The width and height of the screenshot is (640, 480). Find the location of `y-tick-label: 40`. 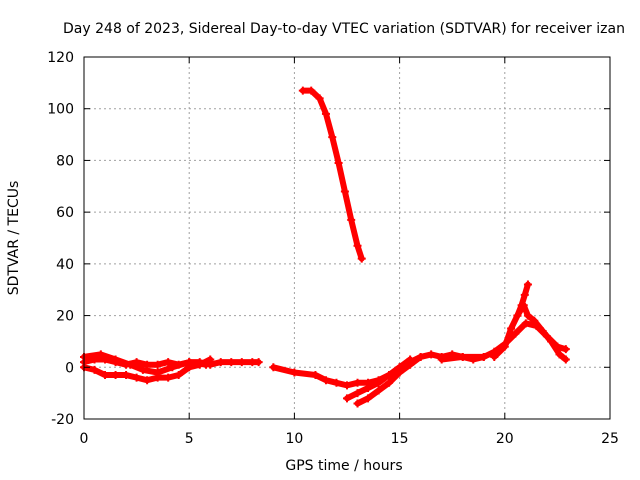

y-tick-label: 40 is located at coordinates (65, 265).